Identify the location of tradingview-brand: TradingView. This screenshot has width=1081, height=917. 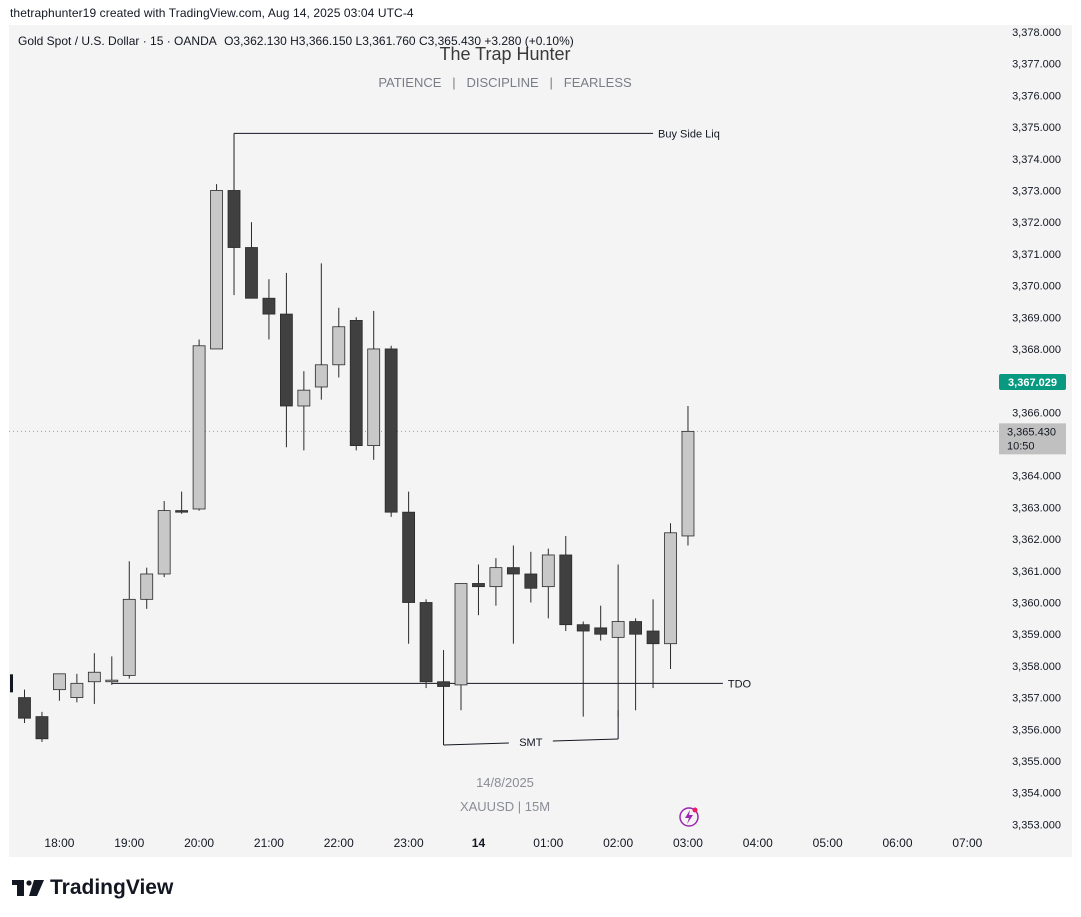
(92, 888).